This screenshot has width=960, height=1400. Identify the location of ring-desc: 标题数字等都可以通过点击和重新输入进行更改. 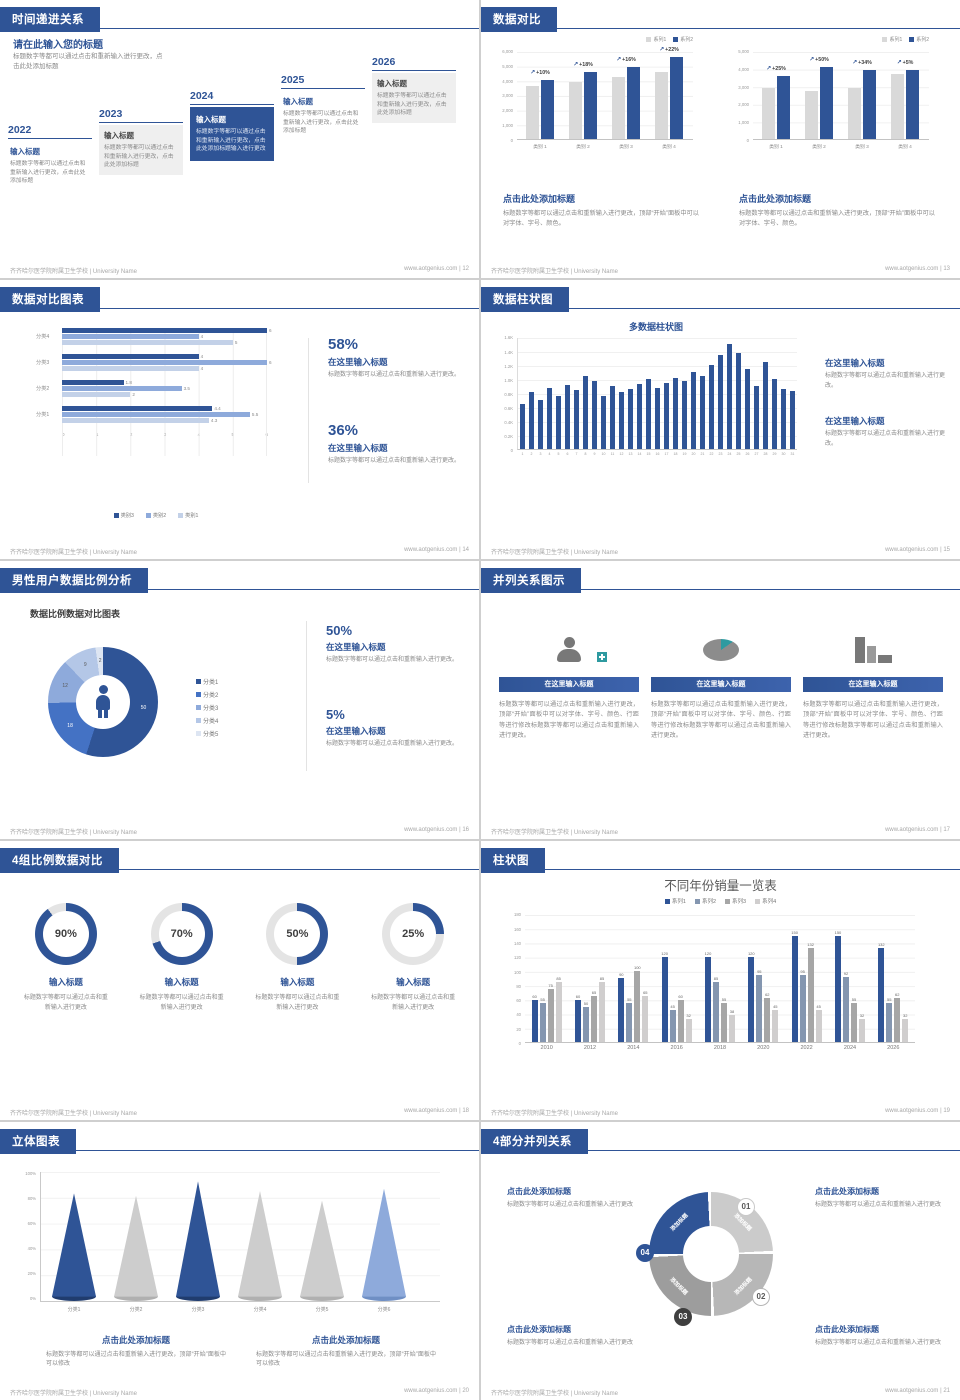
(181, 1003).